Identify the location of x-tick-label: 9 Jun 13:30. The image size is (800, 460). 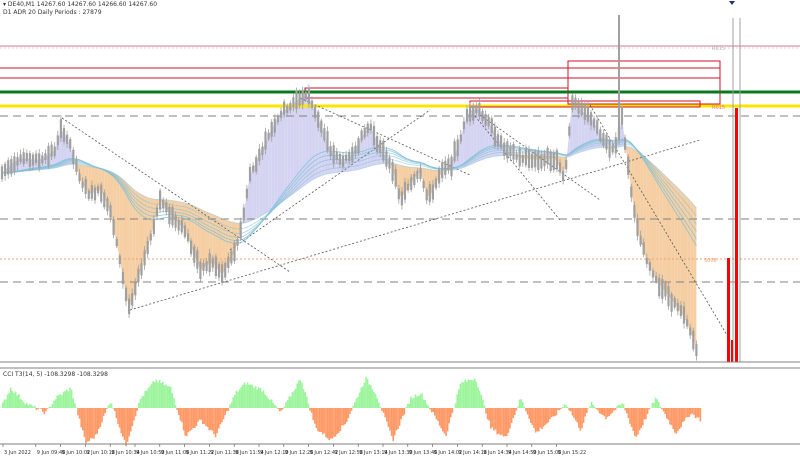
(398, 453).